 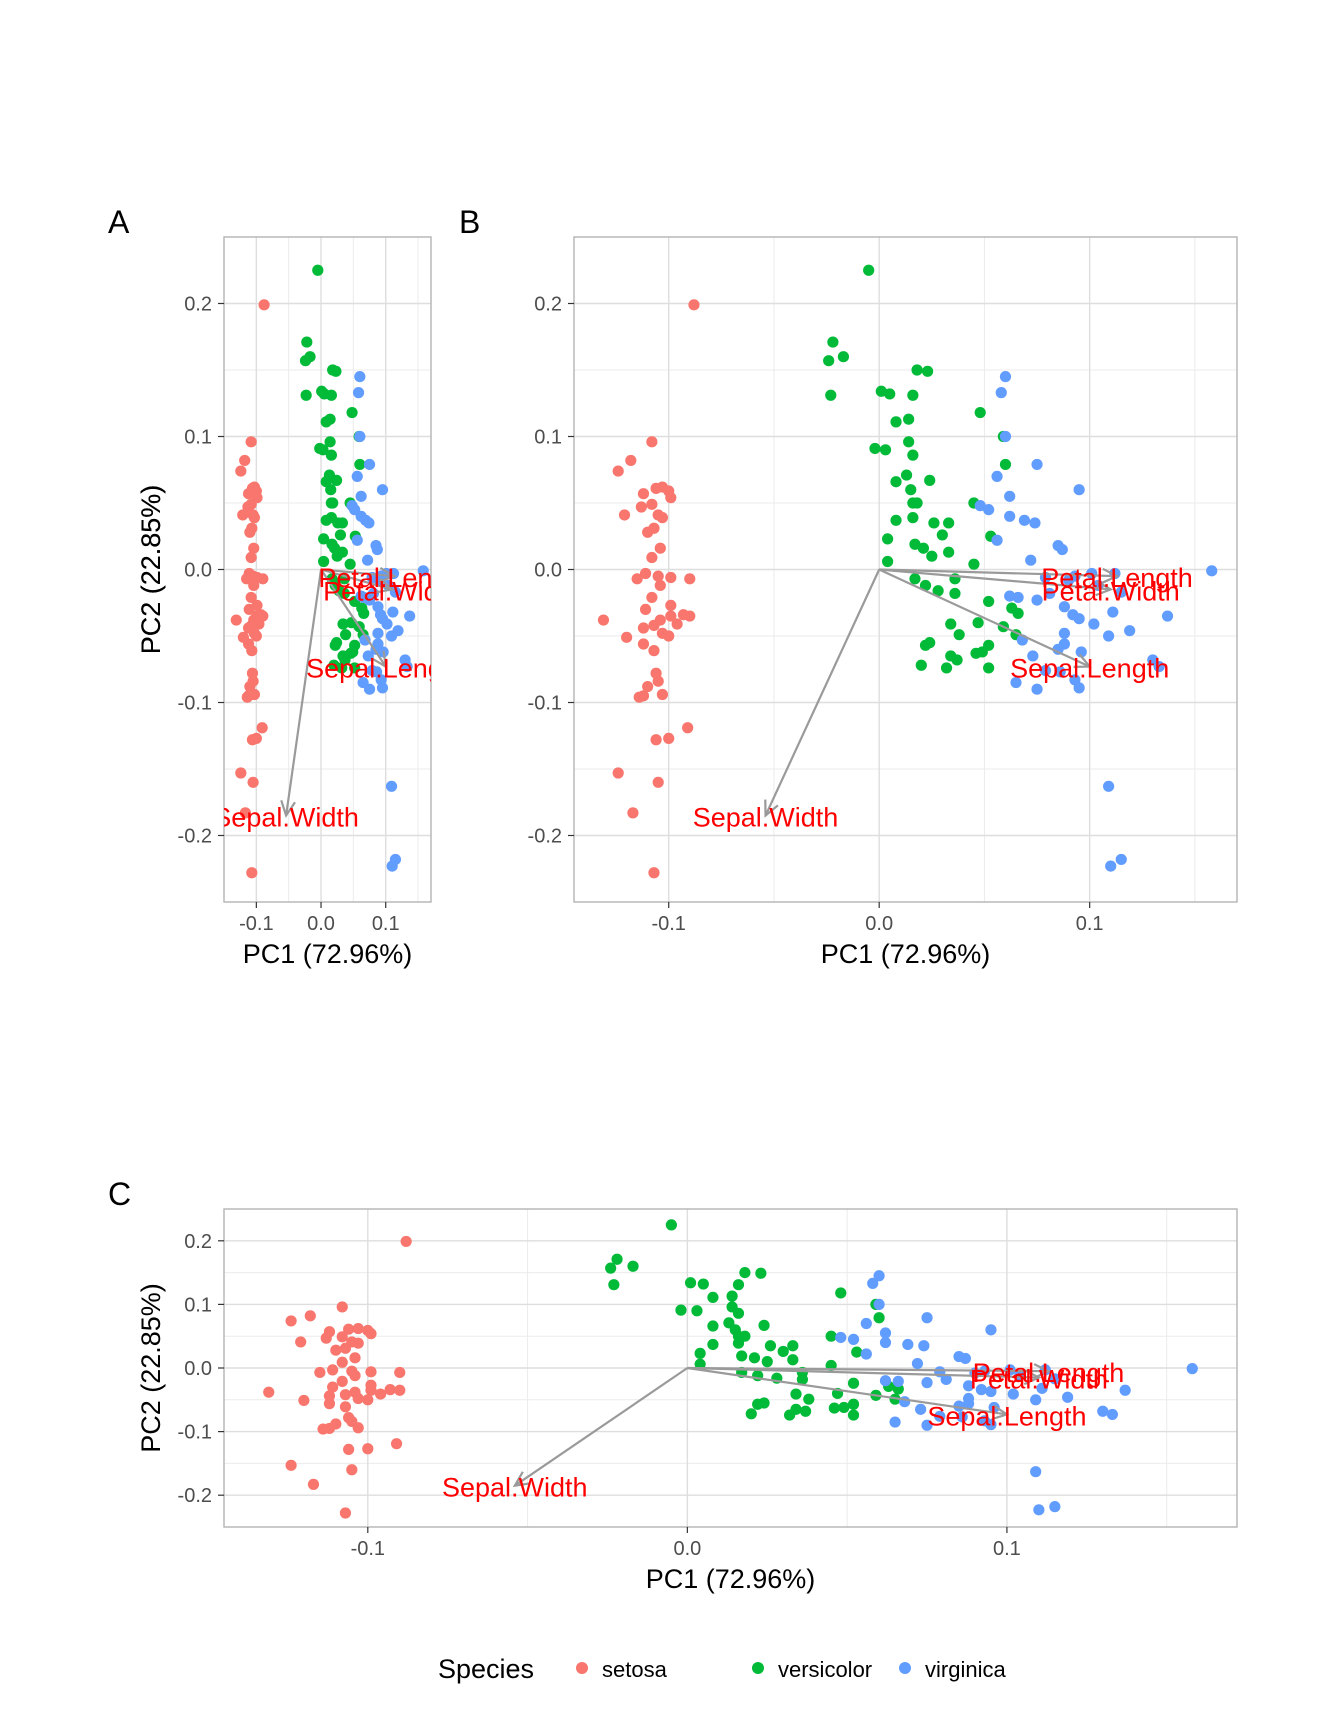 What do you see at coordinates (195, 837) in the screenshot?
I see `y-tick-label: -0.2` at bounding box center [195, 837].